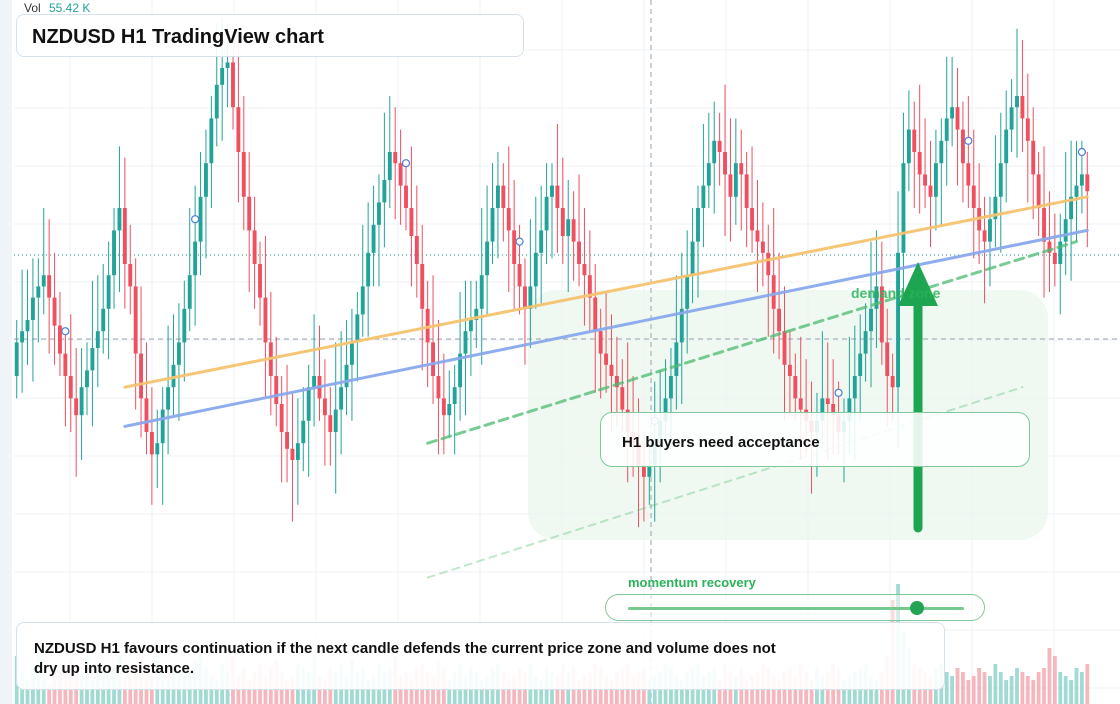  I want to click on volume-value: 55.42 K, so click(70, 8).